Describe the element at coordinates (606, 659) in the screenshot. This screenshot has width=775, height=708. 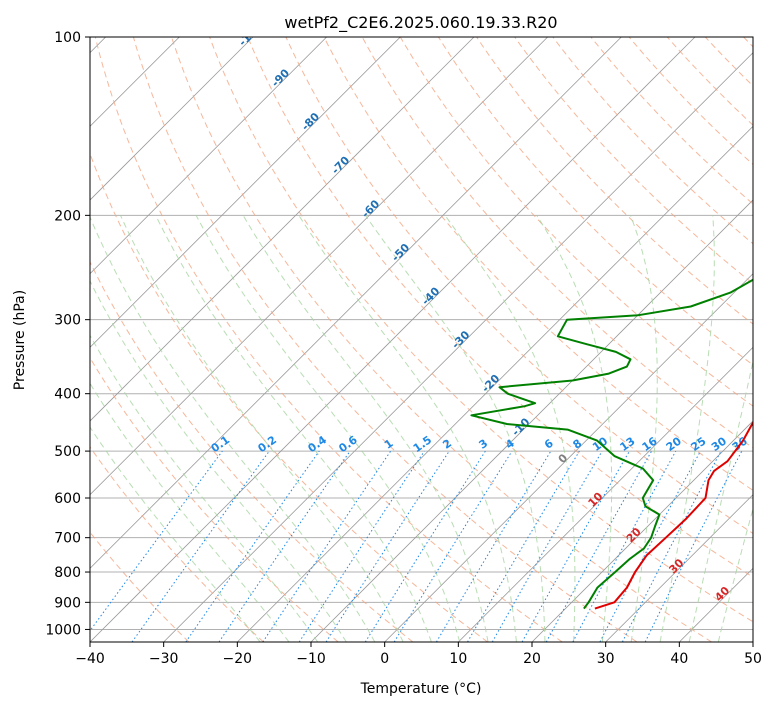
I see `x-tick-label: 30` at that location.